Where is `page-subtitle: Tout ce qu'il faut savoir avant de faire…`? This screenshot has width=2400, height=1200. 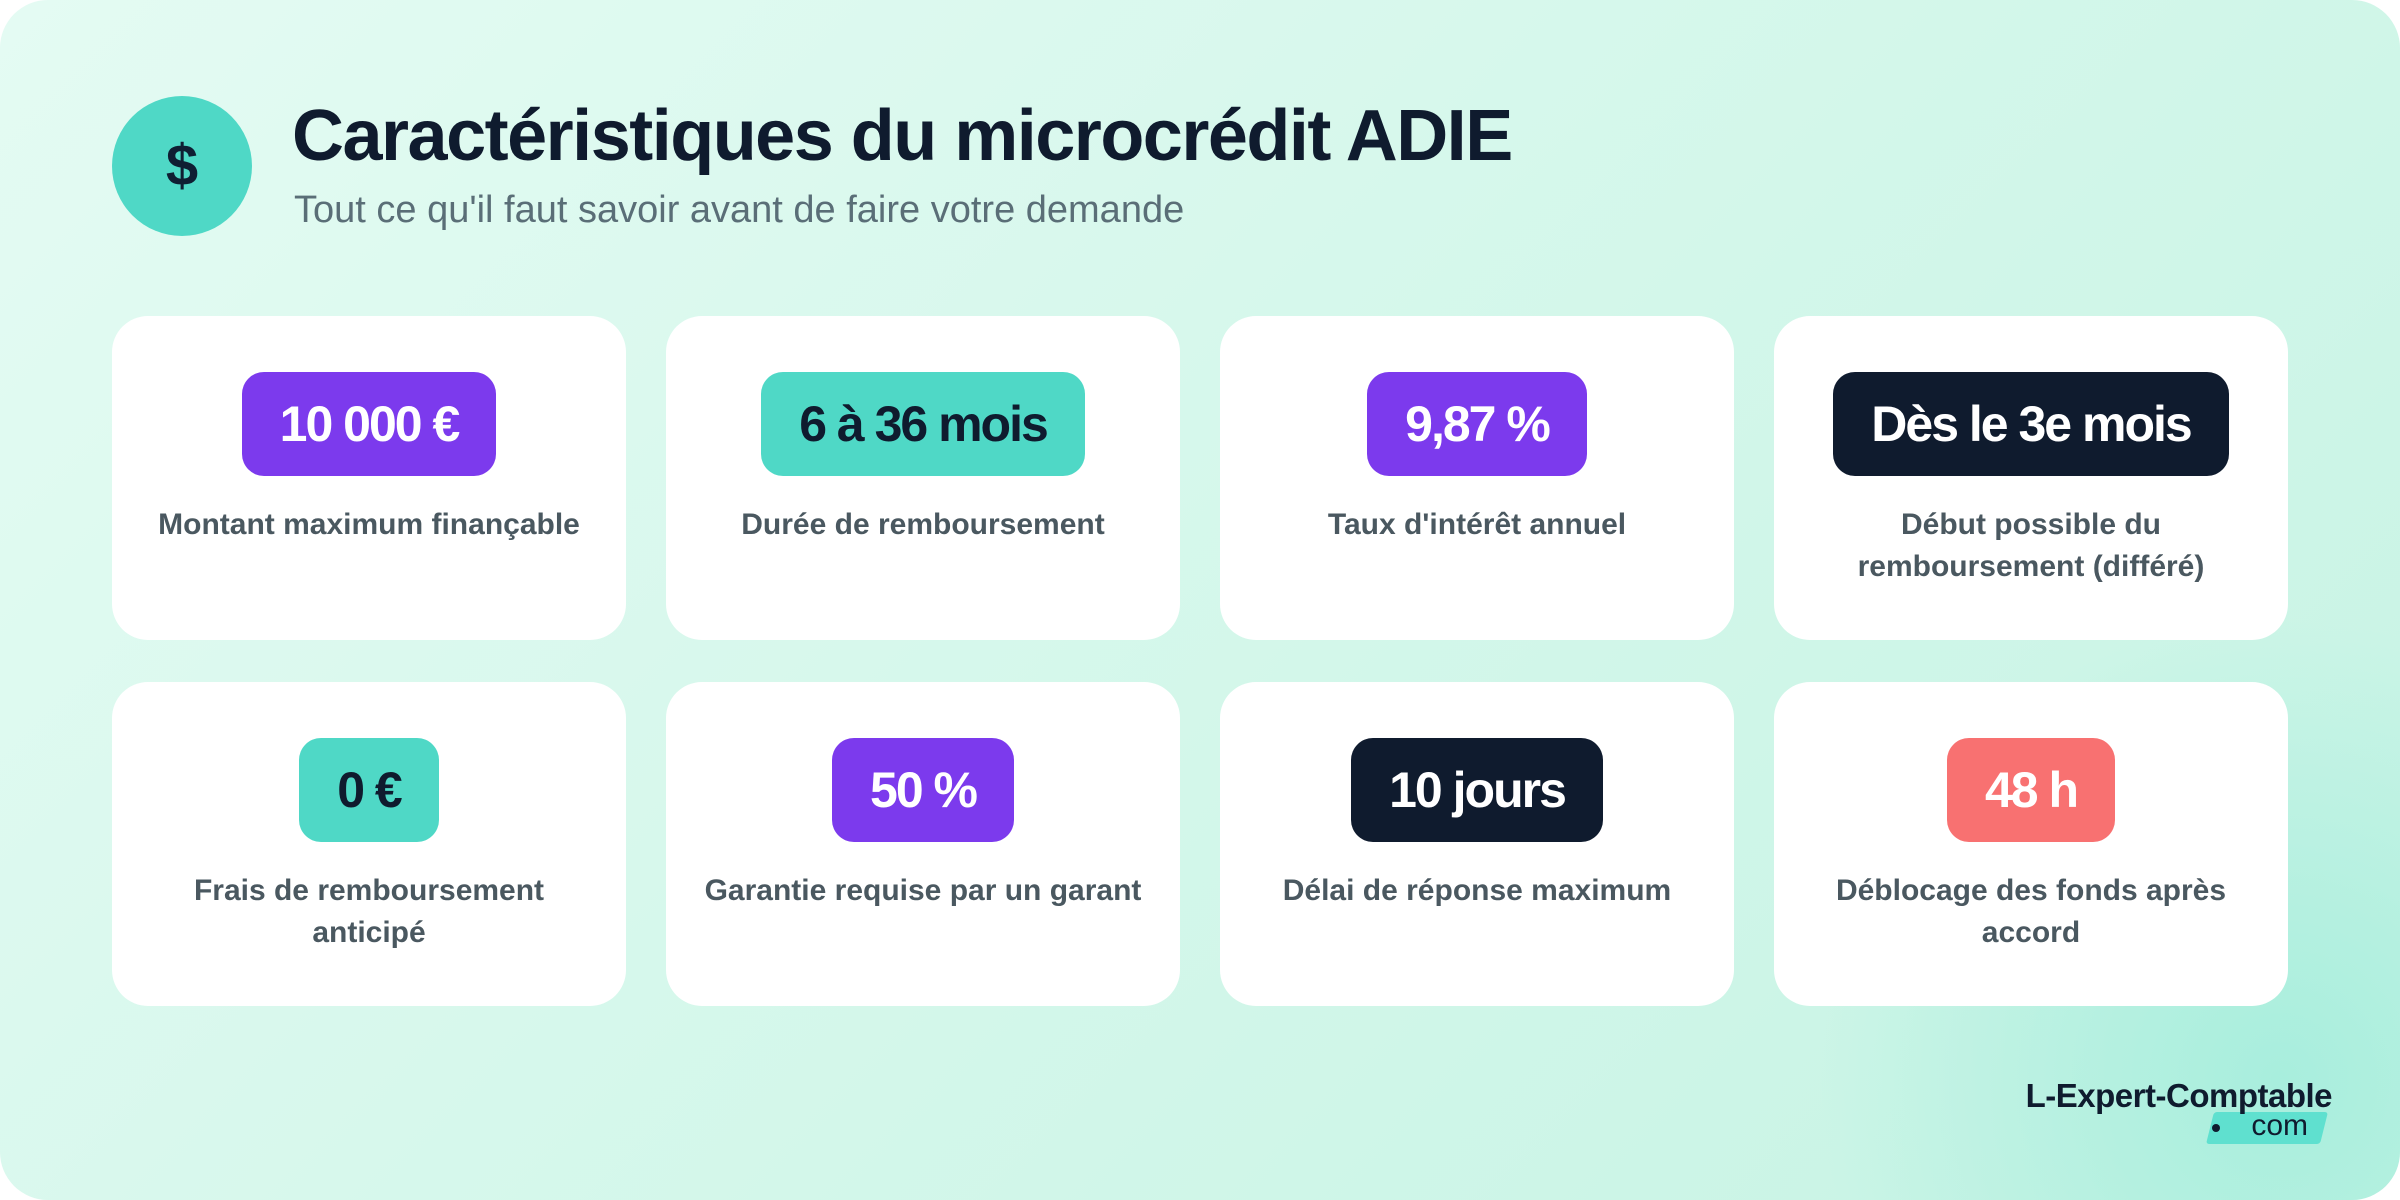
page-subtitle: Tout ce qu'il faut savoir avant de faire… is located at coordinates (739, 210).